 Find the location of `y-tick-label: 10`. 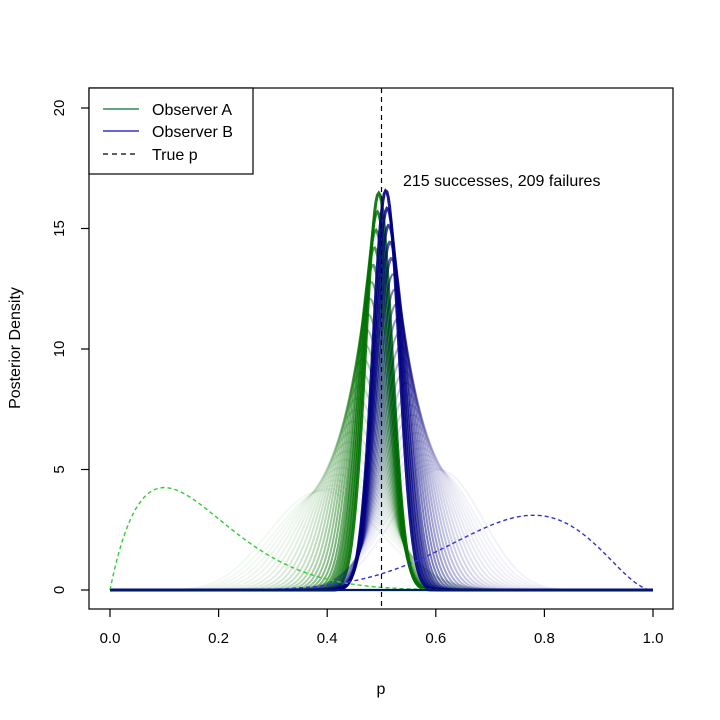

y-tick-label: 10 is located at coordinates (59, 349).